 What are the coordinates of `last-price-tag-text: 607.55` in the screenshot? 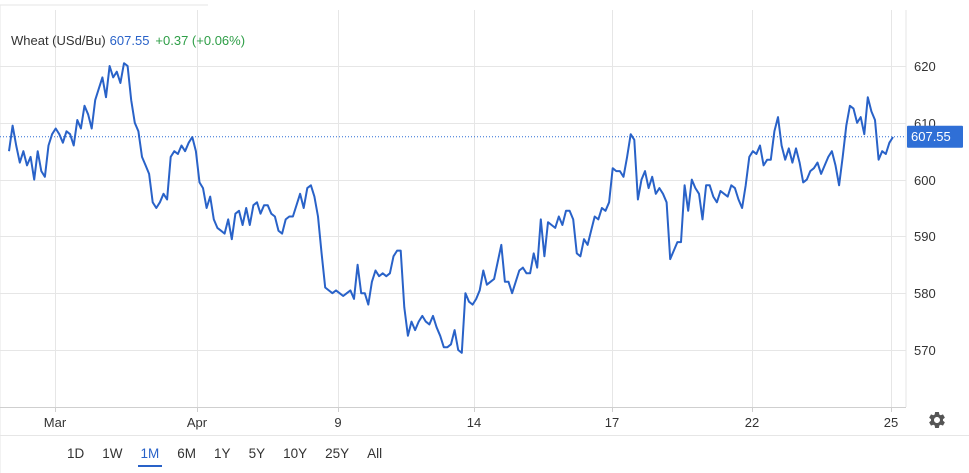 It's located at (931, 136).